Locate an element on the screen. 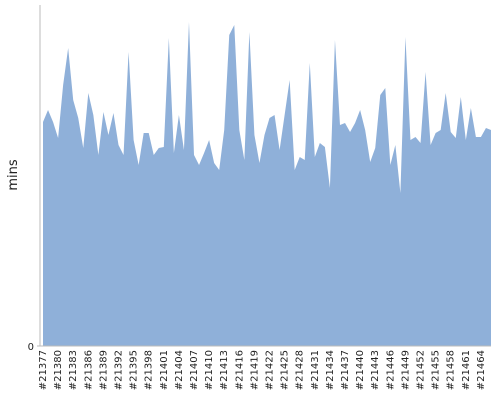 Image resolution: width=500 pixels, height=400 pixels. x-tick-label: #21389 is located at coordinates (103, 370).